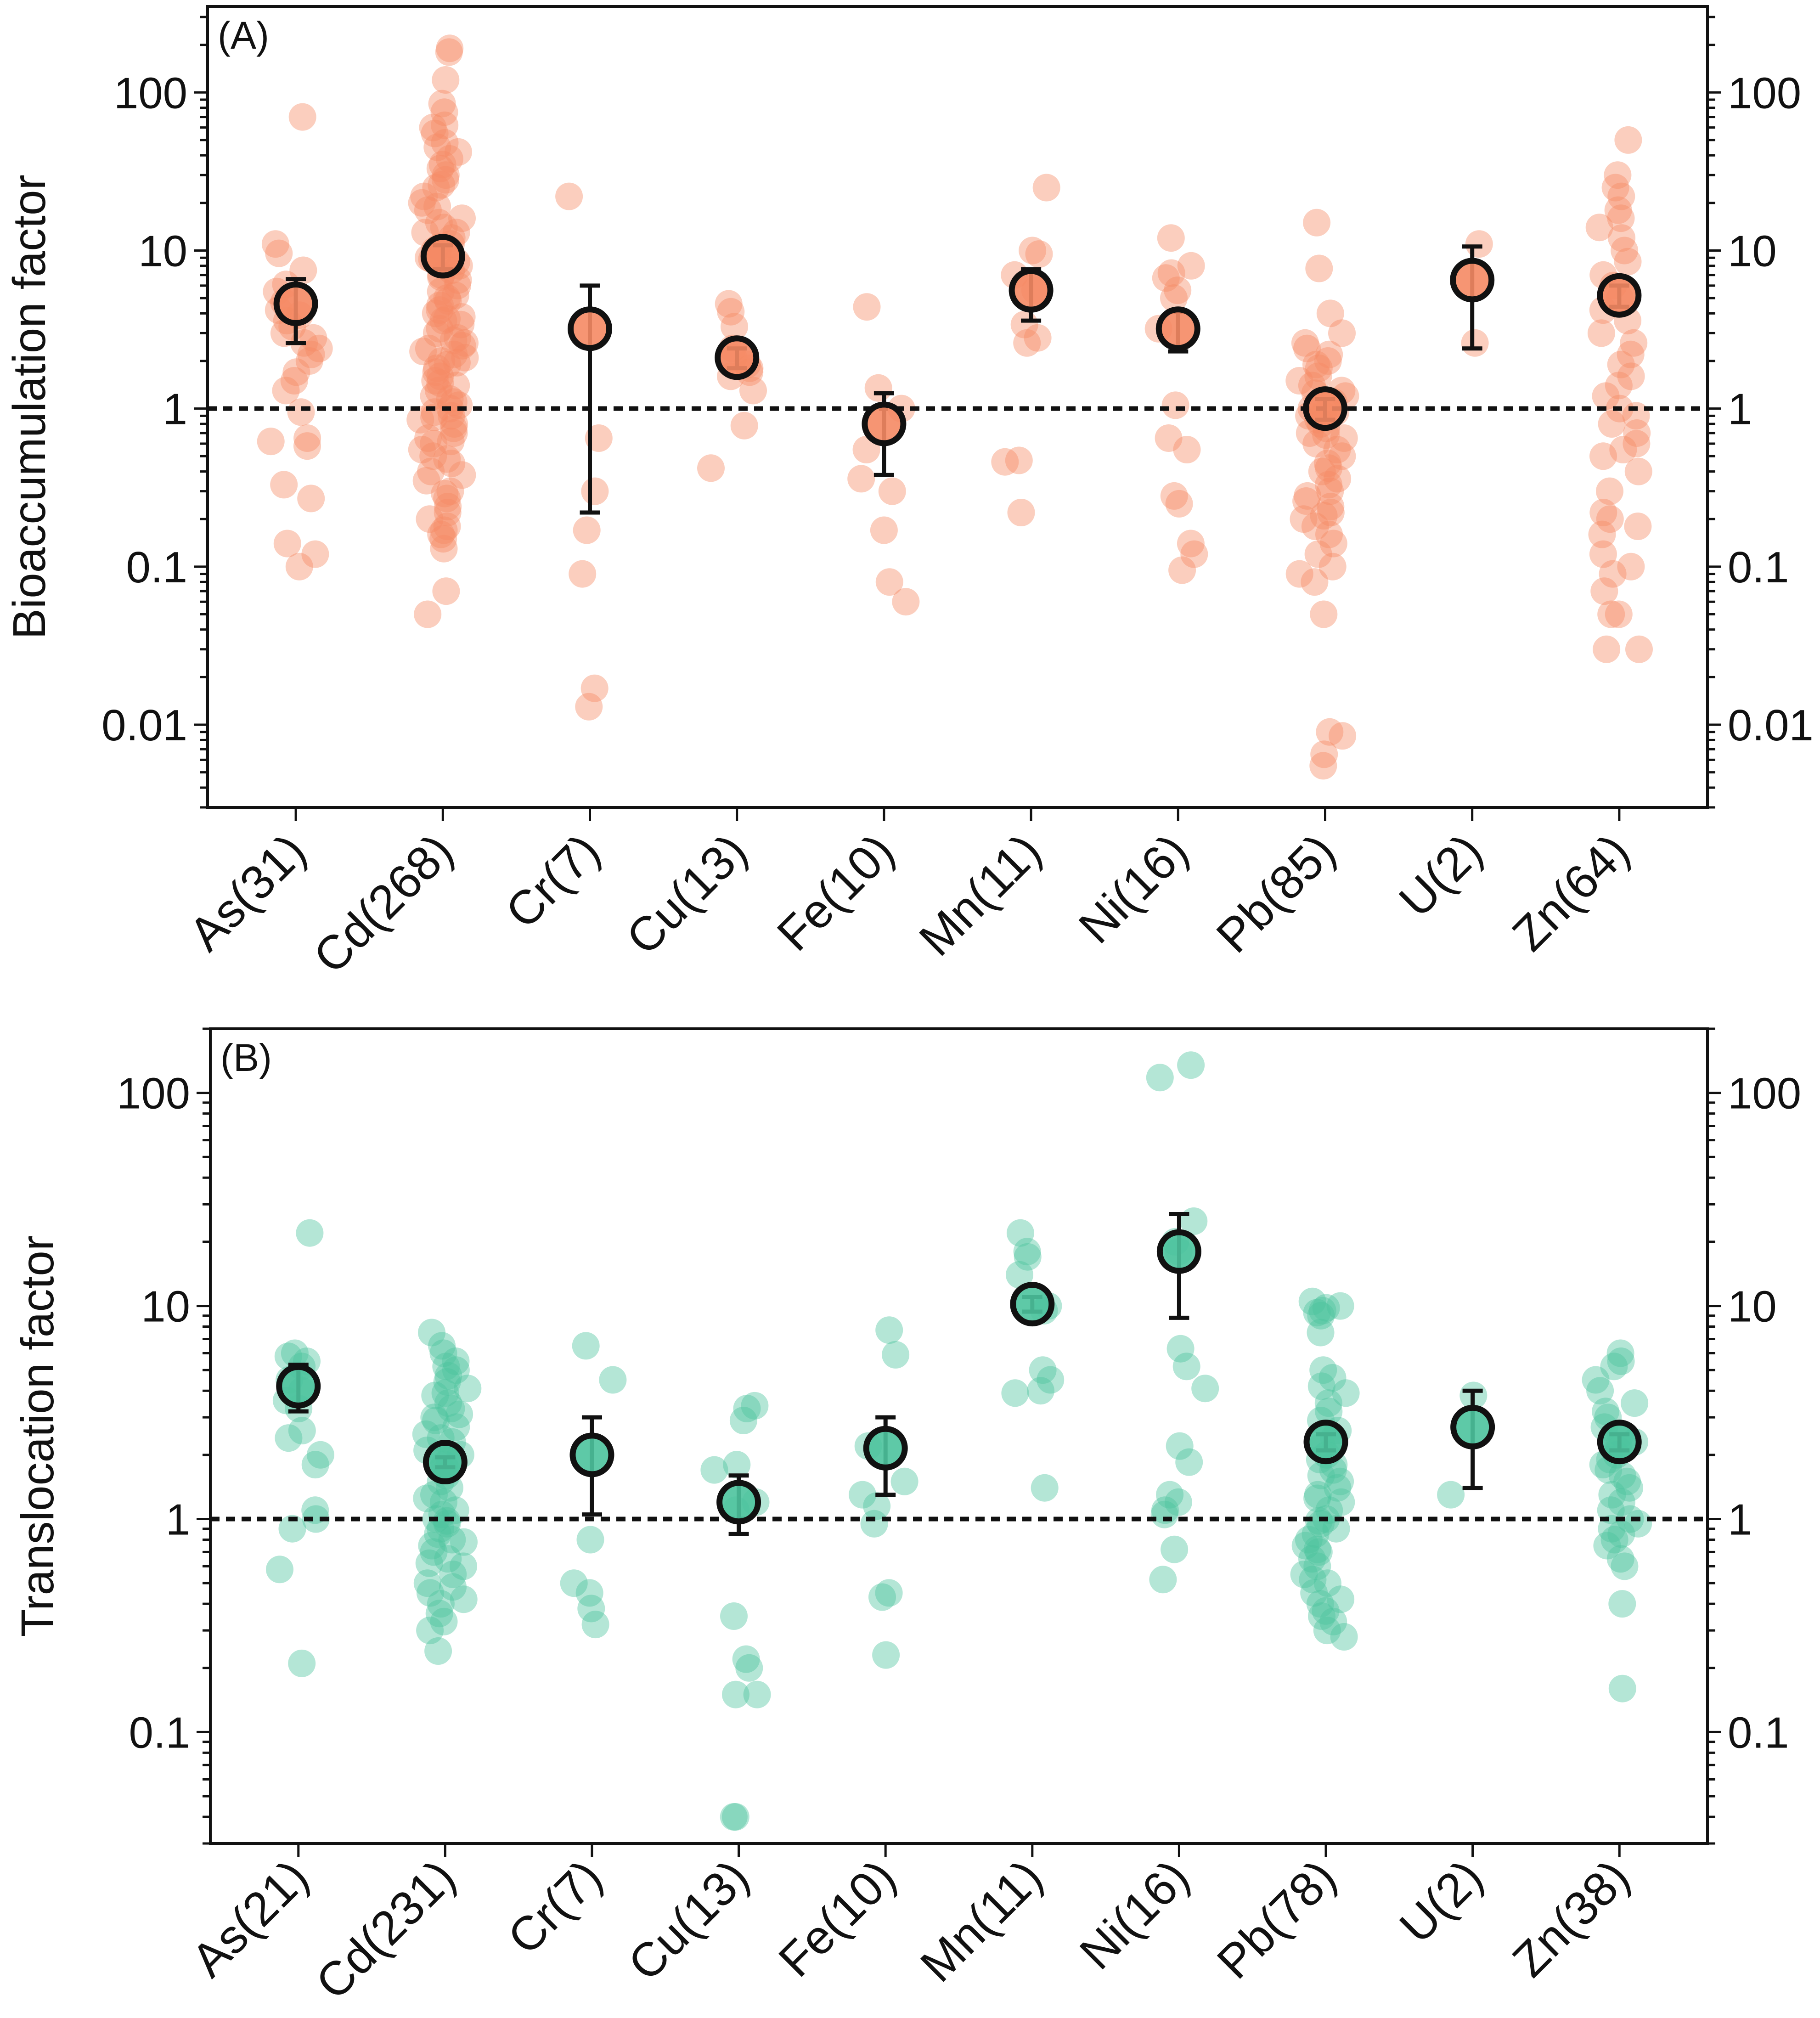  I want to click on ytick-label-right-b-2: 10, so click(1752, 1306).